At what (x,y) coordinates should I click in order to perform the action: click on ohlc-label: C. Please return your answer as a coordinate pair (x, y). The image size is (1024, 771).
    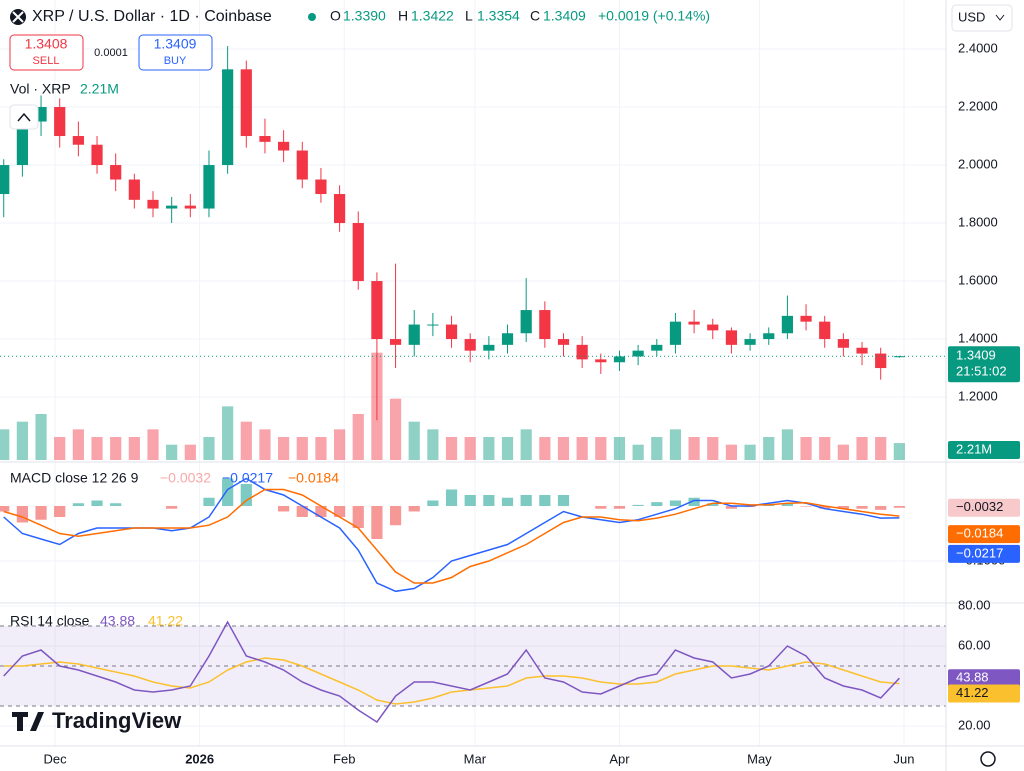
    Looking at the image, I should click on (535, 16).